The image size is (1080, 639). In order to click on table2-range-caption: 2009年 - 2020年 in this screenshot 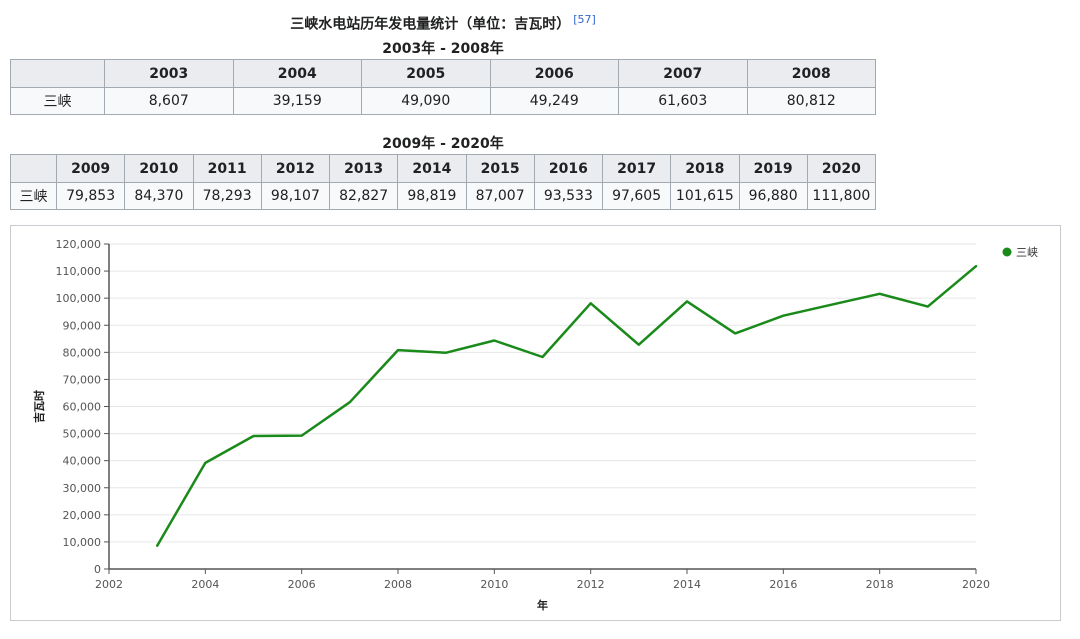, I will do `click(443, 144)`.